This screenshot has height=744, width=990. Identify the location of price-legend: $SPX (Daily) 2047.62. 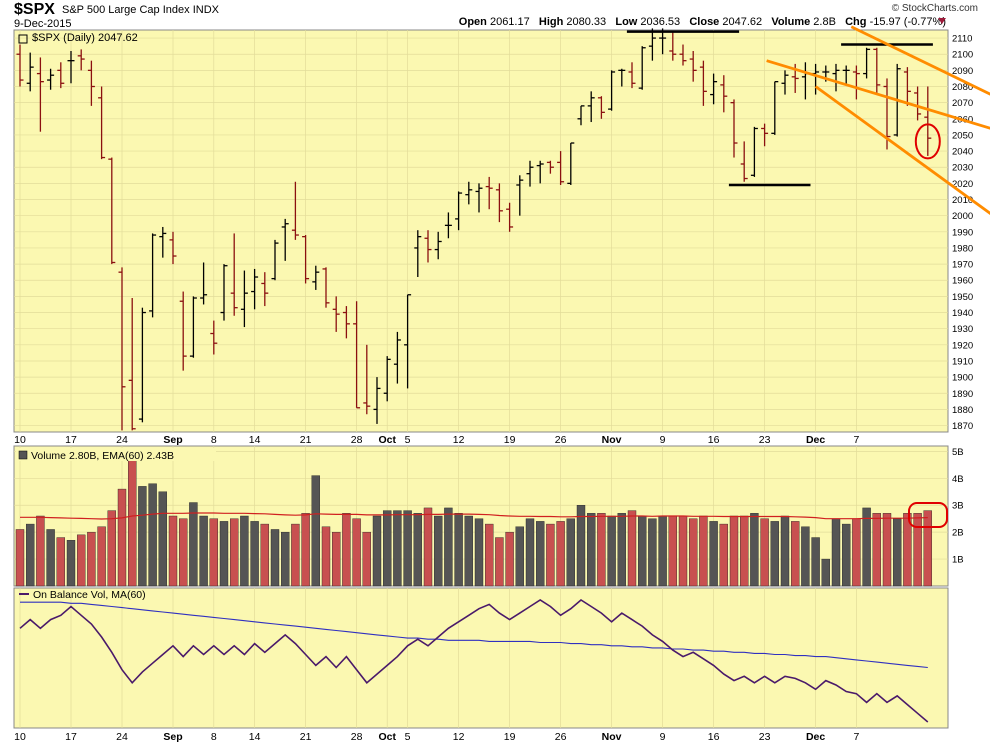
(85, 38).